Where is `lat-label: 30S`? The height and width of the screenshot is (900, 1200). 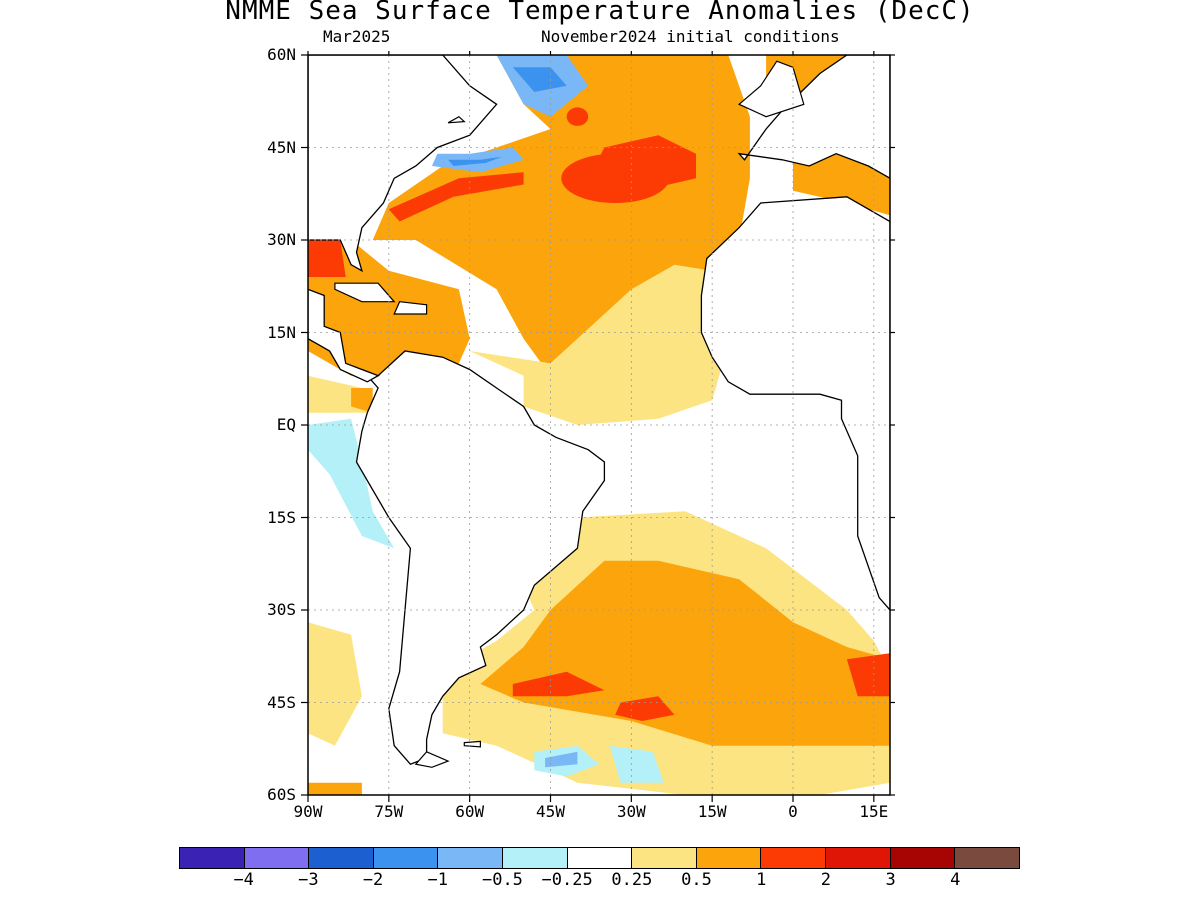 lat-label: 30S is located at coordinates (281, 609).